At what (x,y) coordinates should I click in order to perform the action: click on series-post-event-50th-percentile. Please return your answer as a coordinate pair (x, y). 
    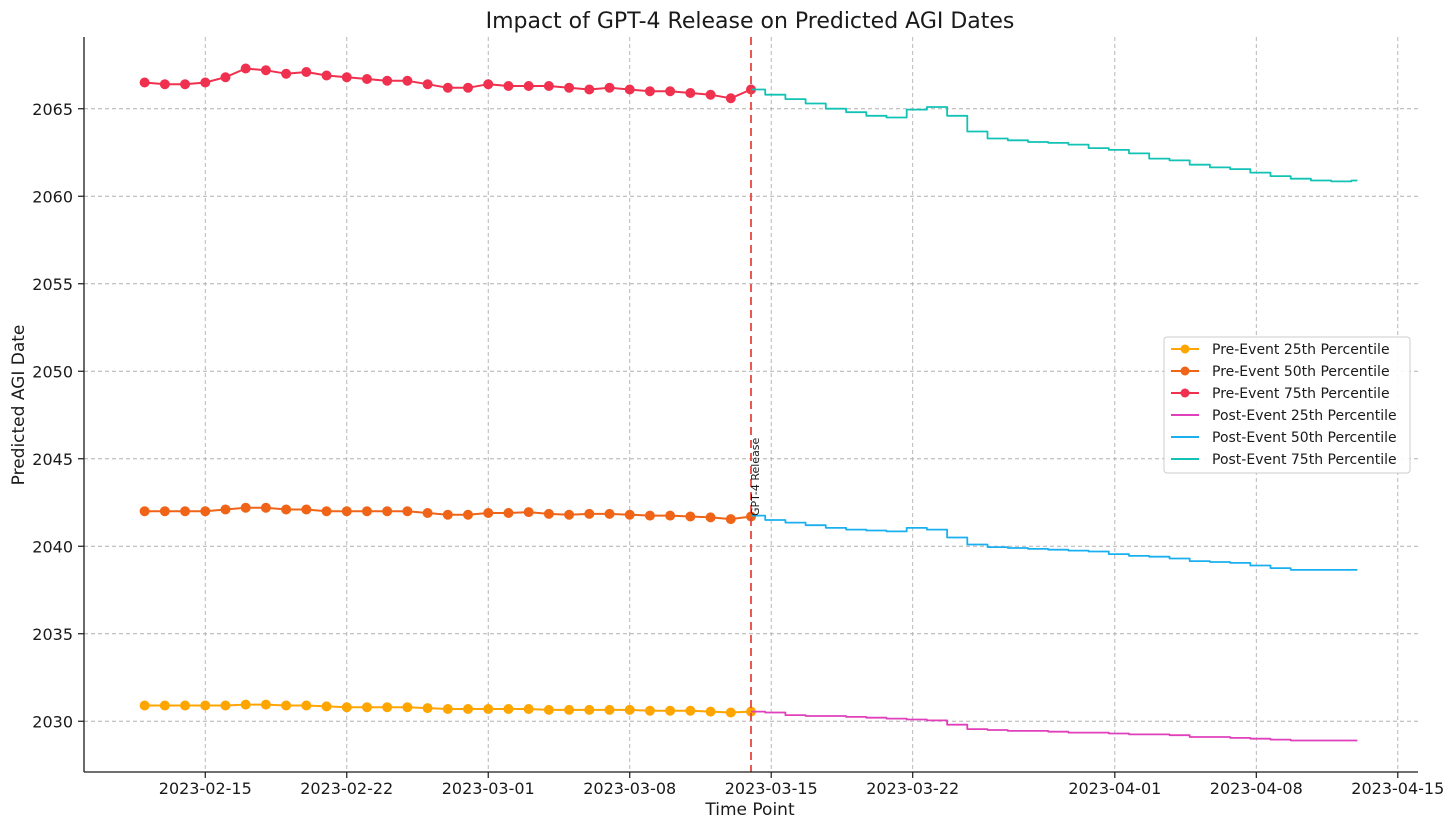
    Looking at the image, I should click on (1054, 542).